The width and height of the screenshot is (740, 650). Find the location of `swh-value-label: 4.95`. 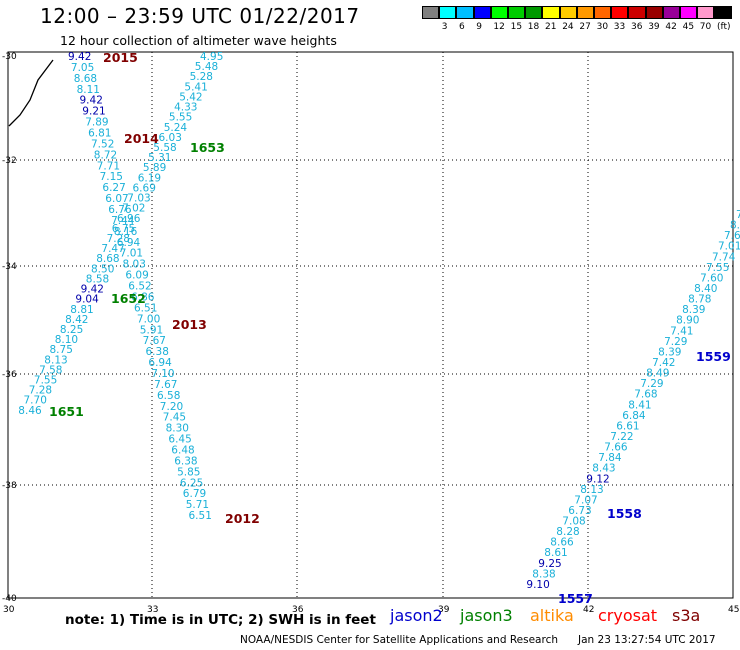

swh-value-label: 4.95 is located at coordinates (211, 57).